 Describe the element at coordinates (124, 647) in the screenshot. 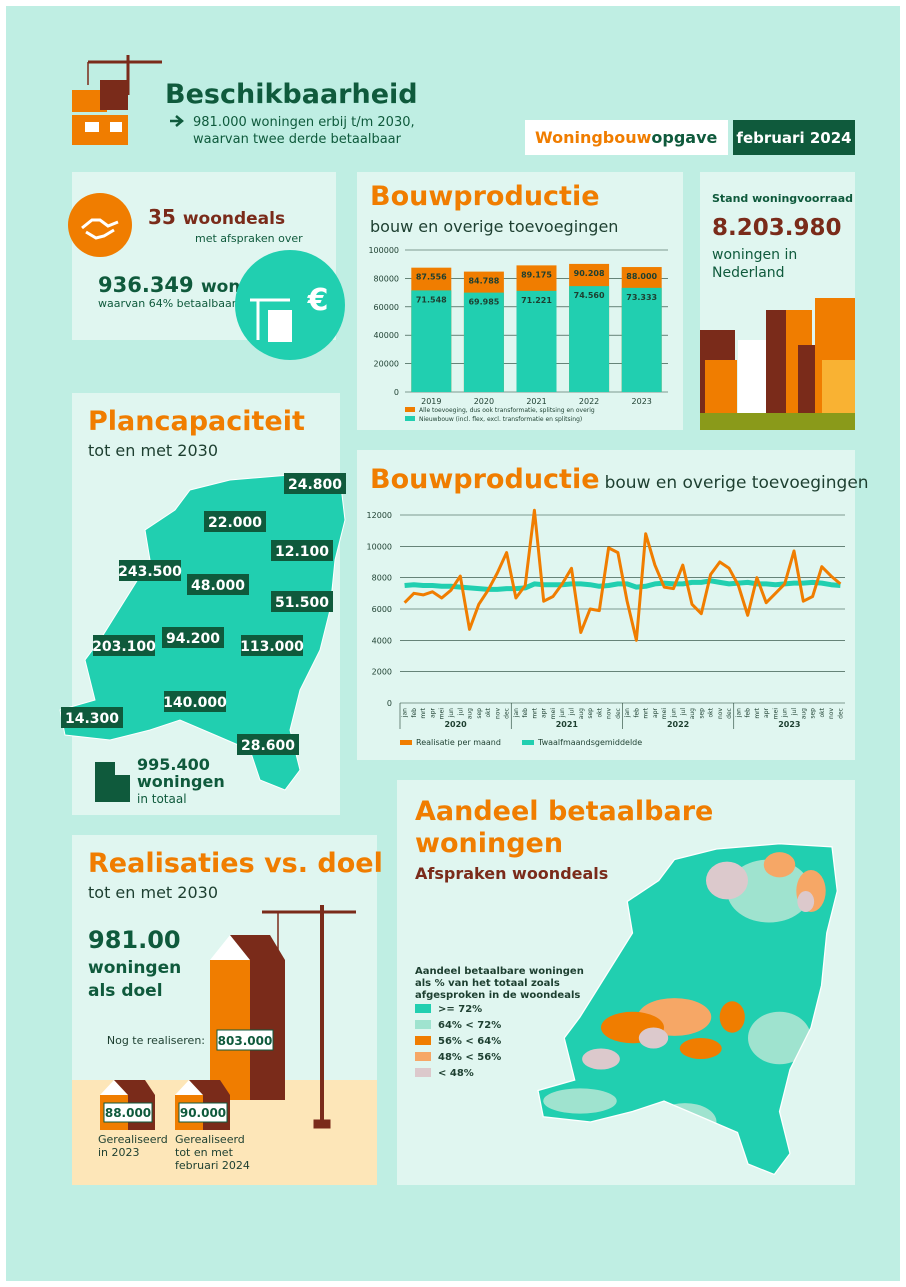

I see `region-label: 203.100` at that location.